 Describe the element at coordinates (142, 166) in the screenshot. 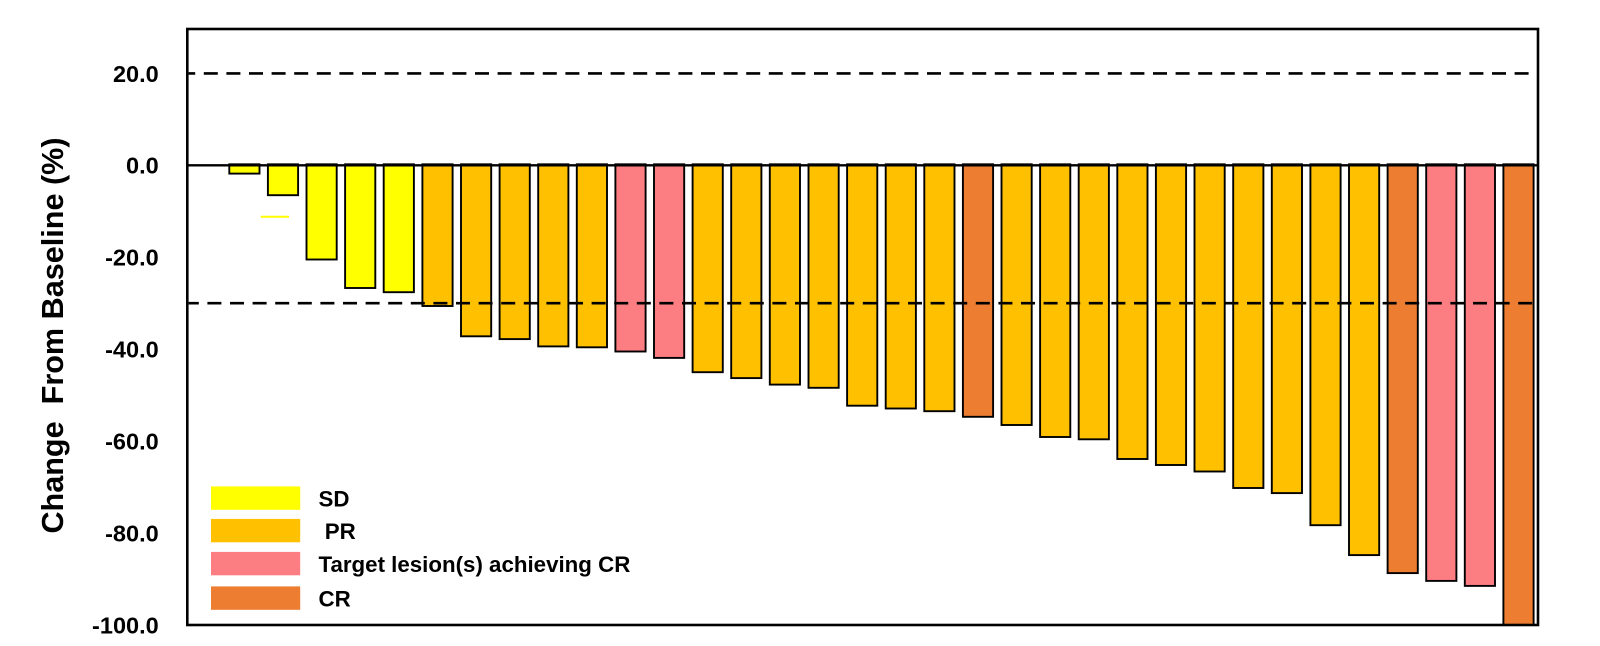

I see `svg-text: 0.0` at that location.